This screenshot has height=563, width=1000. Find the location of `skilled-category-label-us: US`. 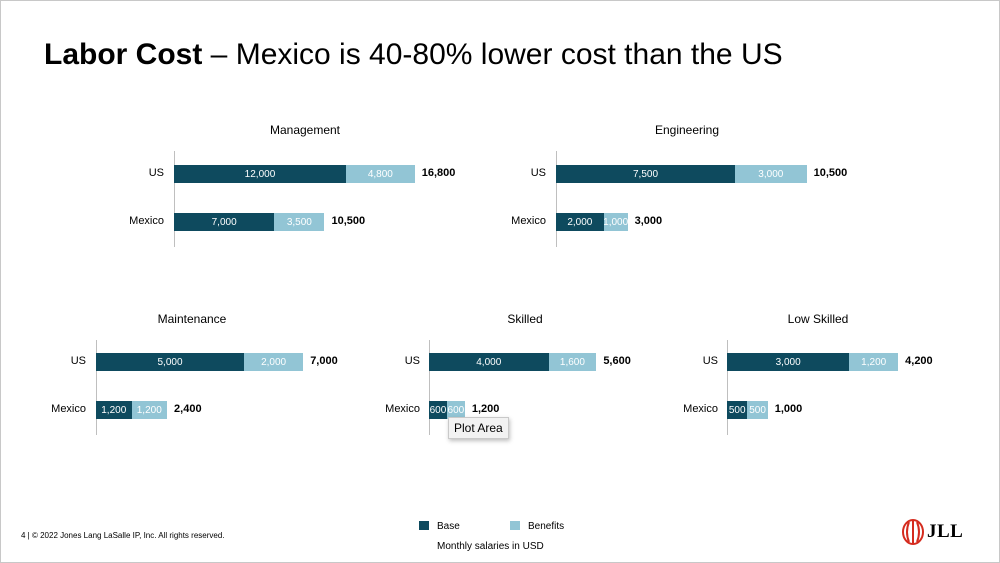

skilled-category-label-us: US is located at coordinates (412, 361).